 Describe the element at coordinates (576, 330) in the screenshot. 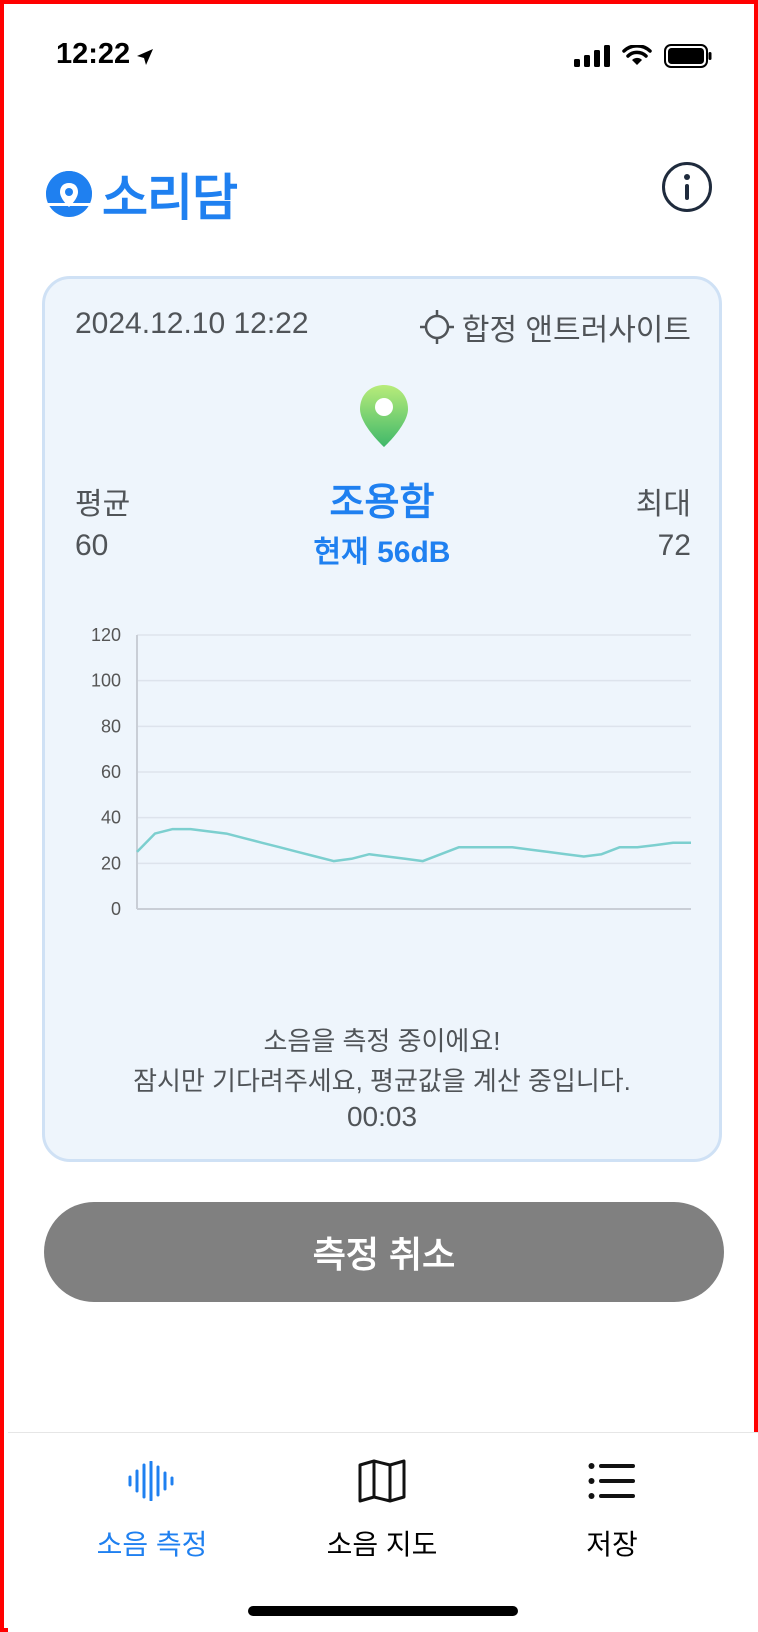

I see `location-name: 합정 앤트러사이트` at that location.